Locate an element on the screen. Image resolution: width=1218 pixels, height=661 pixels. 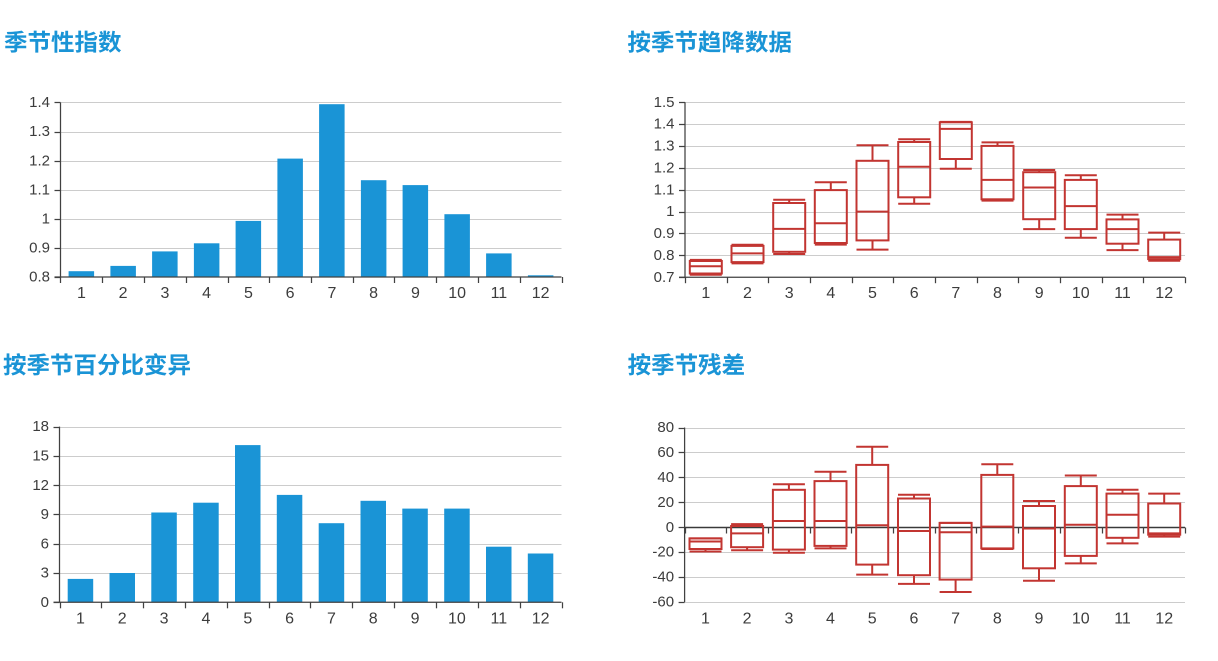
svg-text: 0.7 is located at coordinates (664, 277).